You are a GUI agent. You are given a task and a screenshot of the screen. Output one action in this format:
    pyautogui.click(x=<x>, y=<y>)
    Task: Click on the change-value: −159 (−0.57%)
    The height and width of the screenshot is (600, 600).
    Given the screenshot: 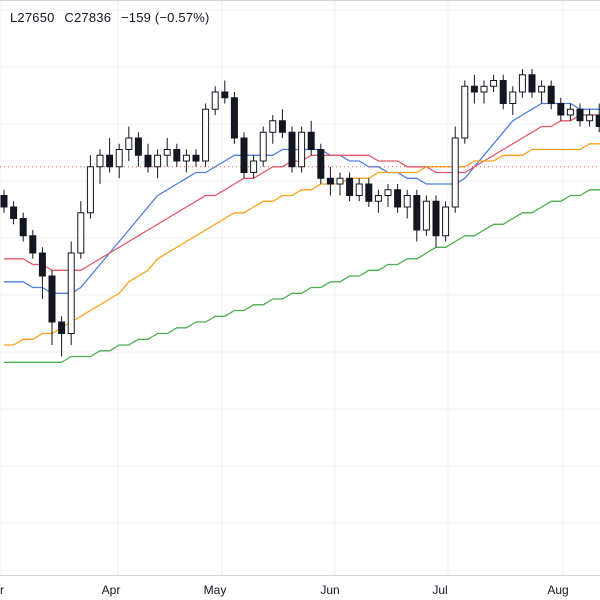 What is the action you would take?
    pyautogui.click(x=165, y=17)
    